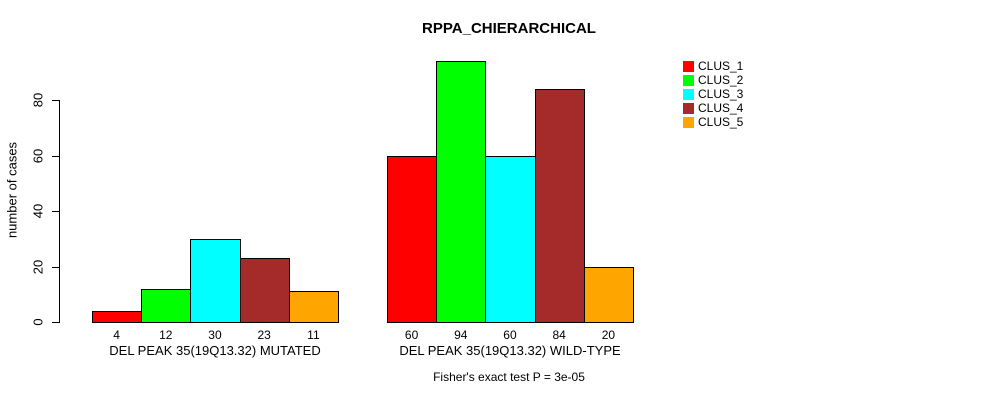 This screenshot has width=990, height=400. Describe the element at coordinates (721, 122) in the screenshot. I see `legend-label: CLUS_5` at that location.